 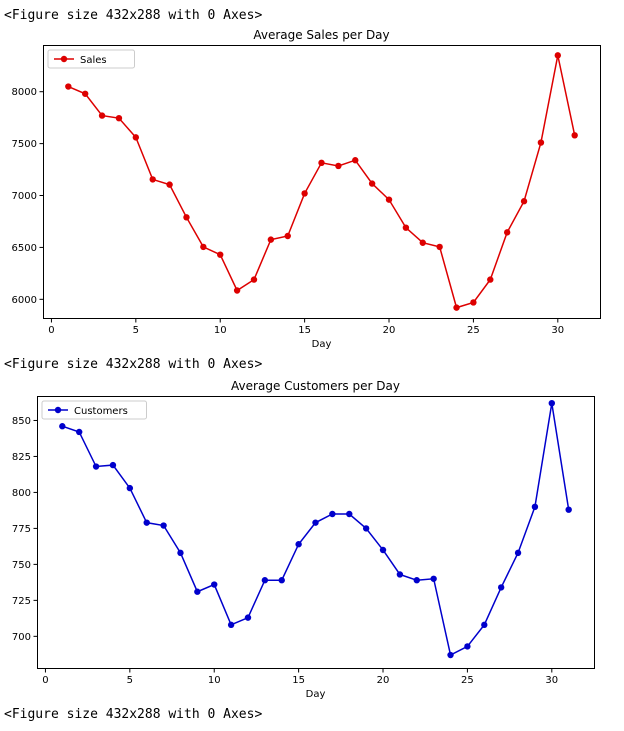 I want to click on y-tick-label: 700, so click(x=21, y=637).